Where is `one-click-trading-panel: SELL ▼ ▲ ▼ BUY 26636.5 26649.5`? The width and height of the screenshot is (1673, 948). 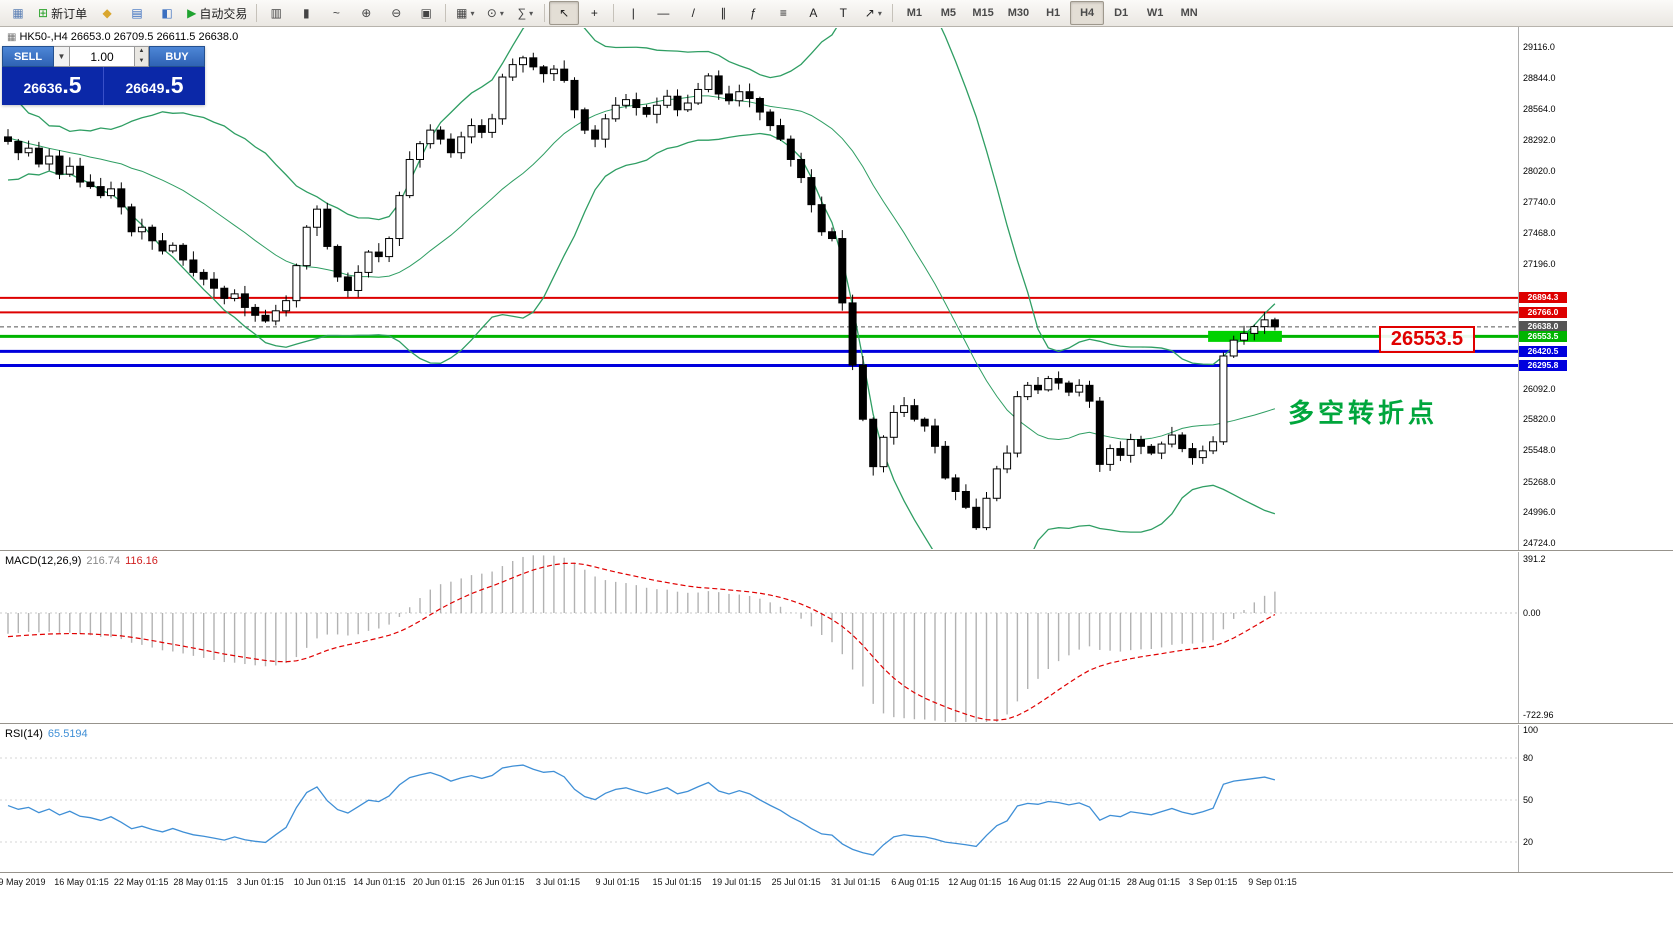
one-click-trading-panel: SELL ▼ ▲ ▼ BUY 26636.5 26649.5 is located at coordinates (103, 75).